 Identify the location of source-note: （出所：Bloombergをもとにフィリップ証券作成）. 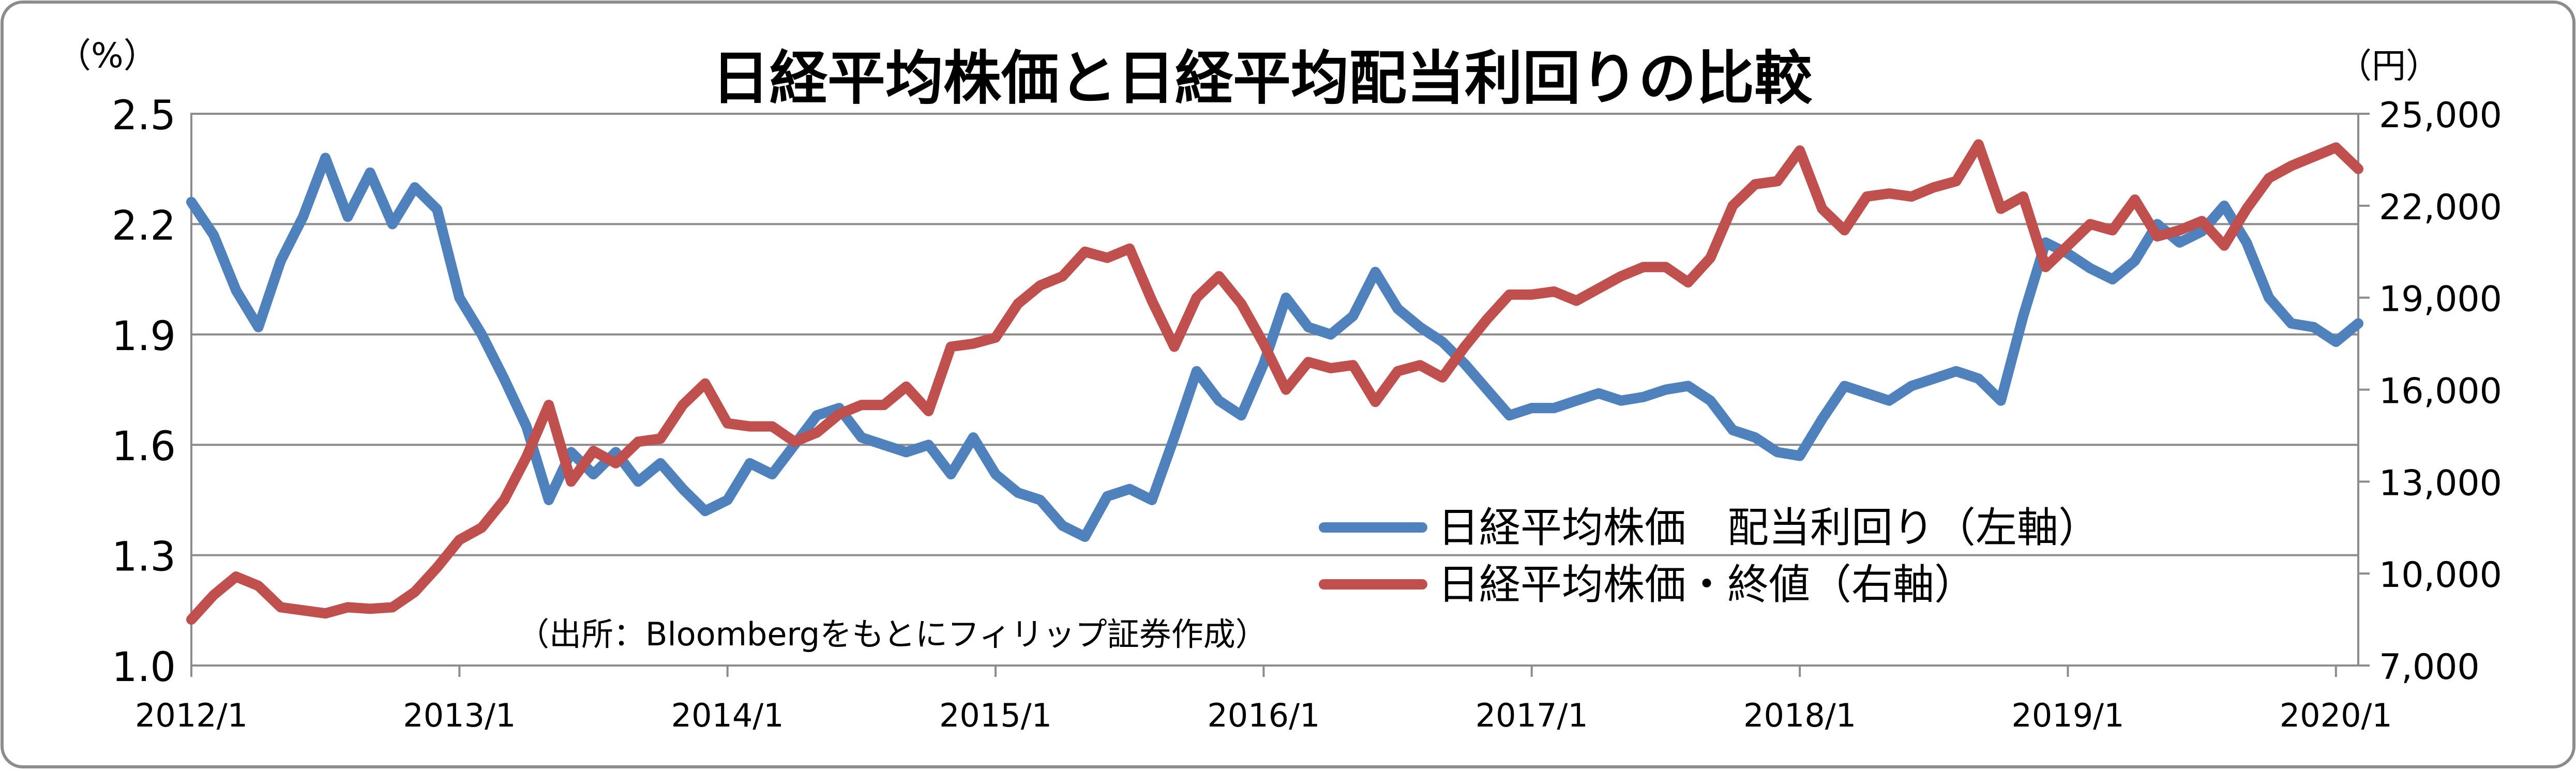
(892, 634).